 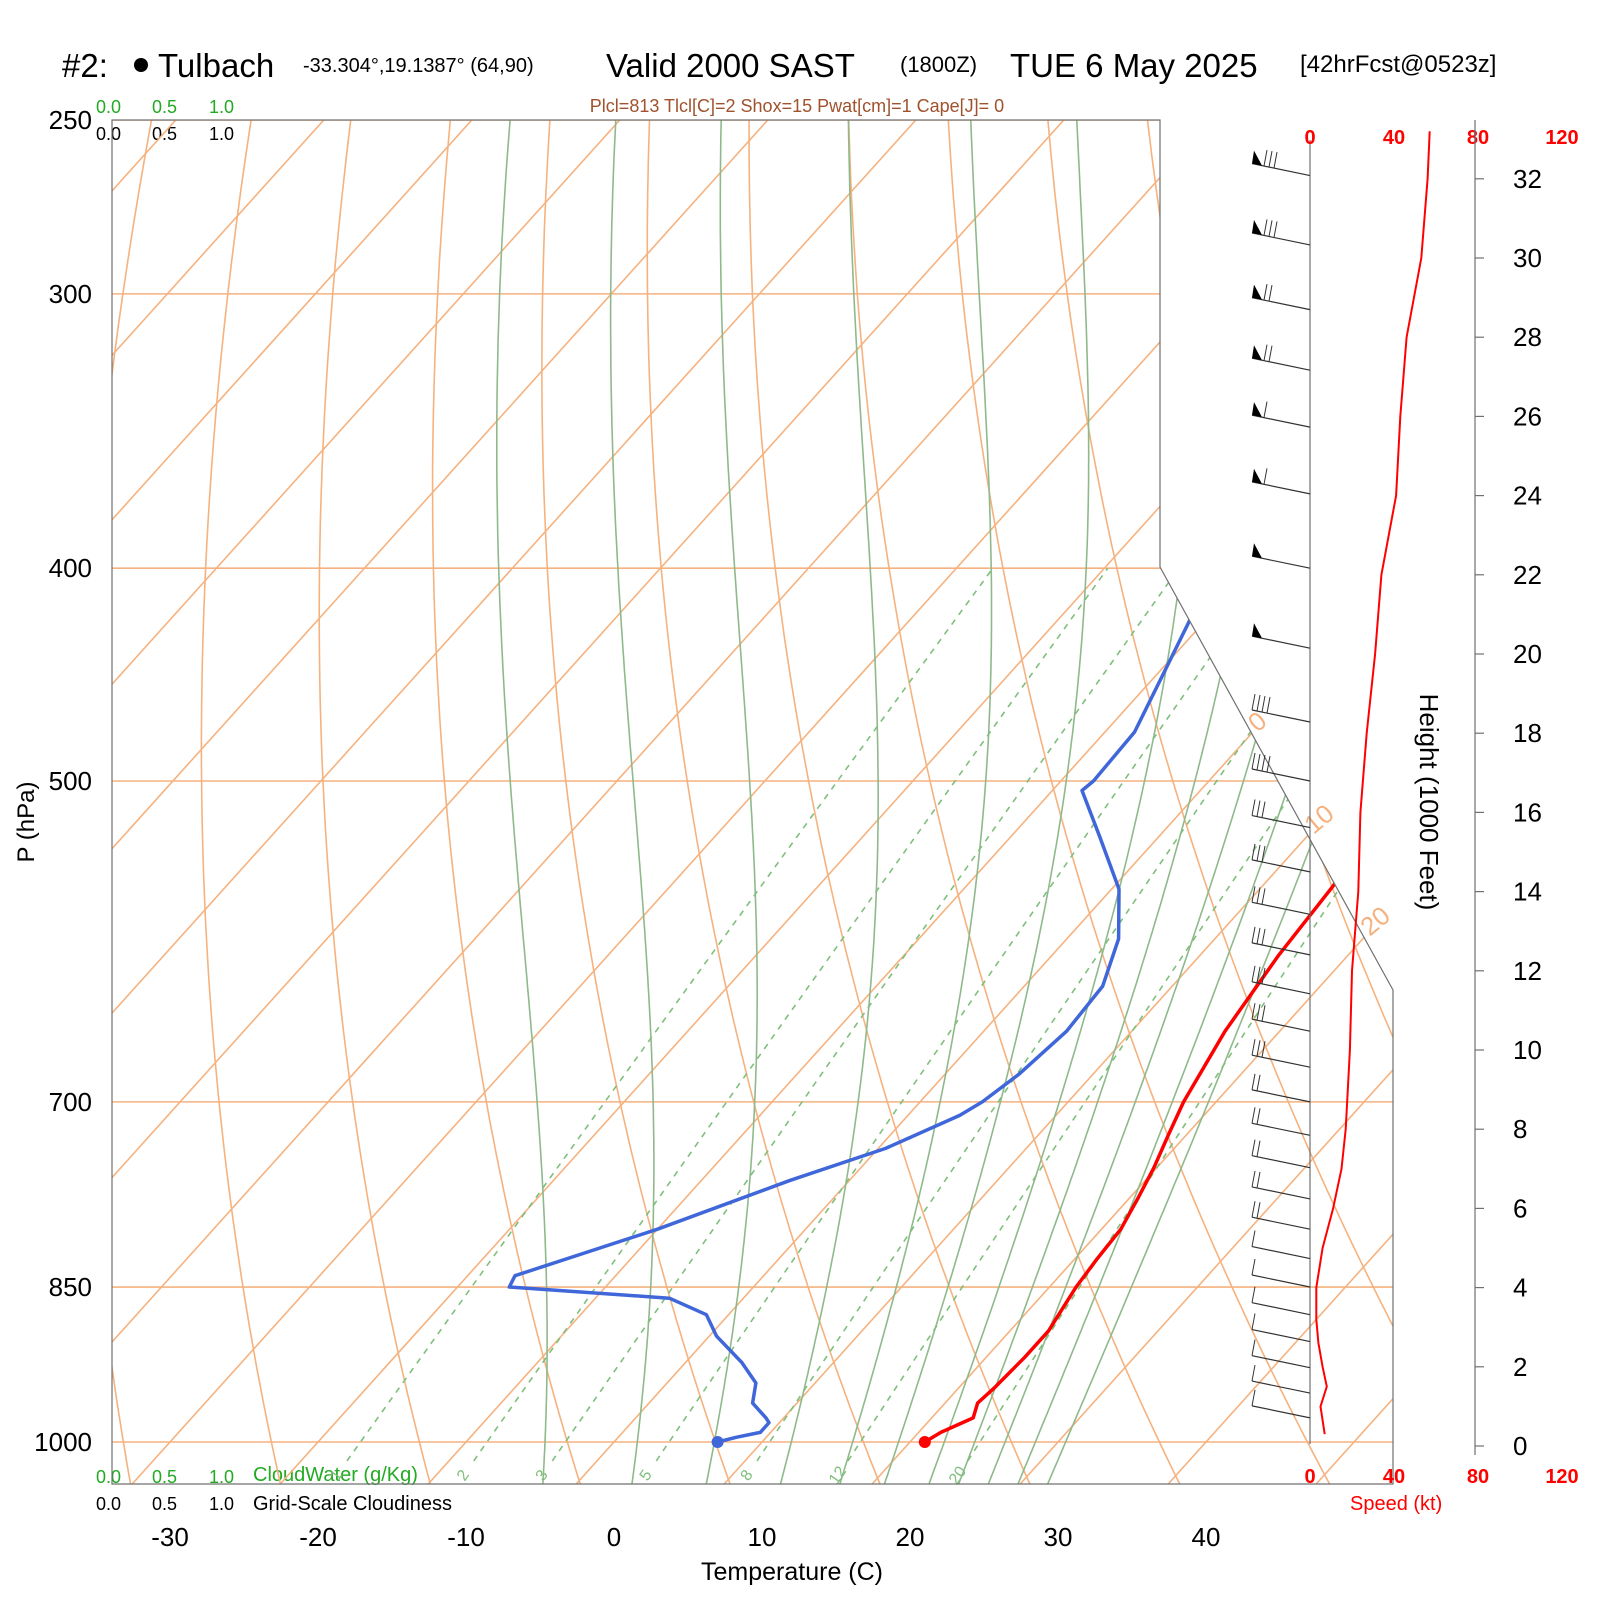 I want to click on cloudiness-tick: 0.0, so click(x=108, y=1504).